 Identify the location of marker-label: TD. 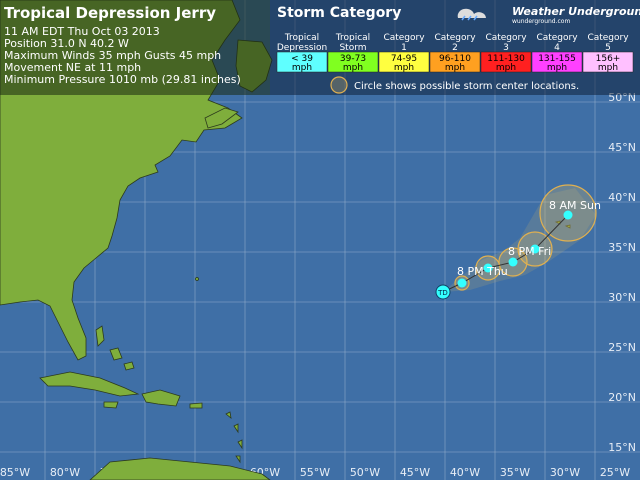
(442, 293).